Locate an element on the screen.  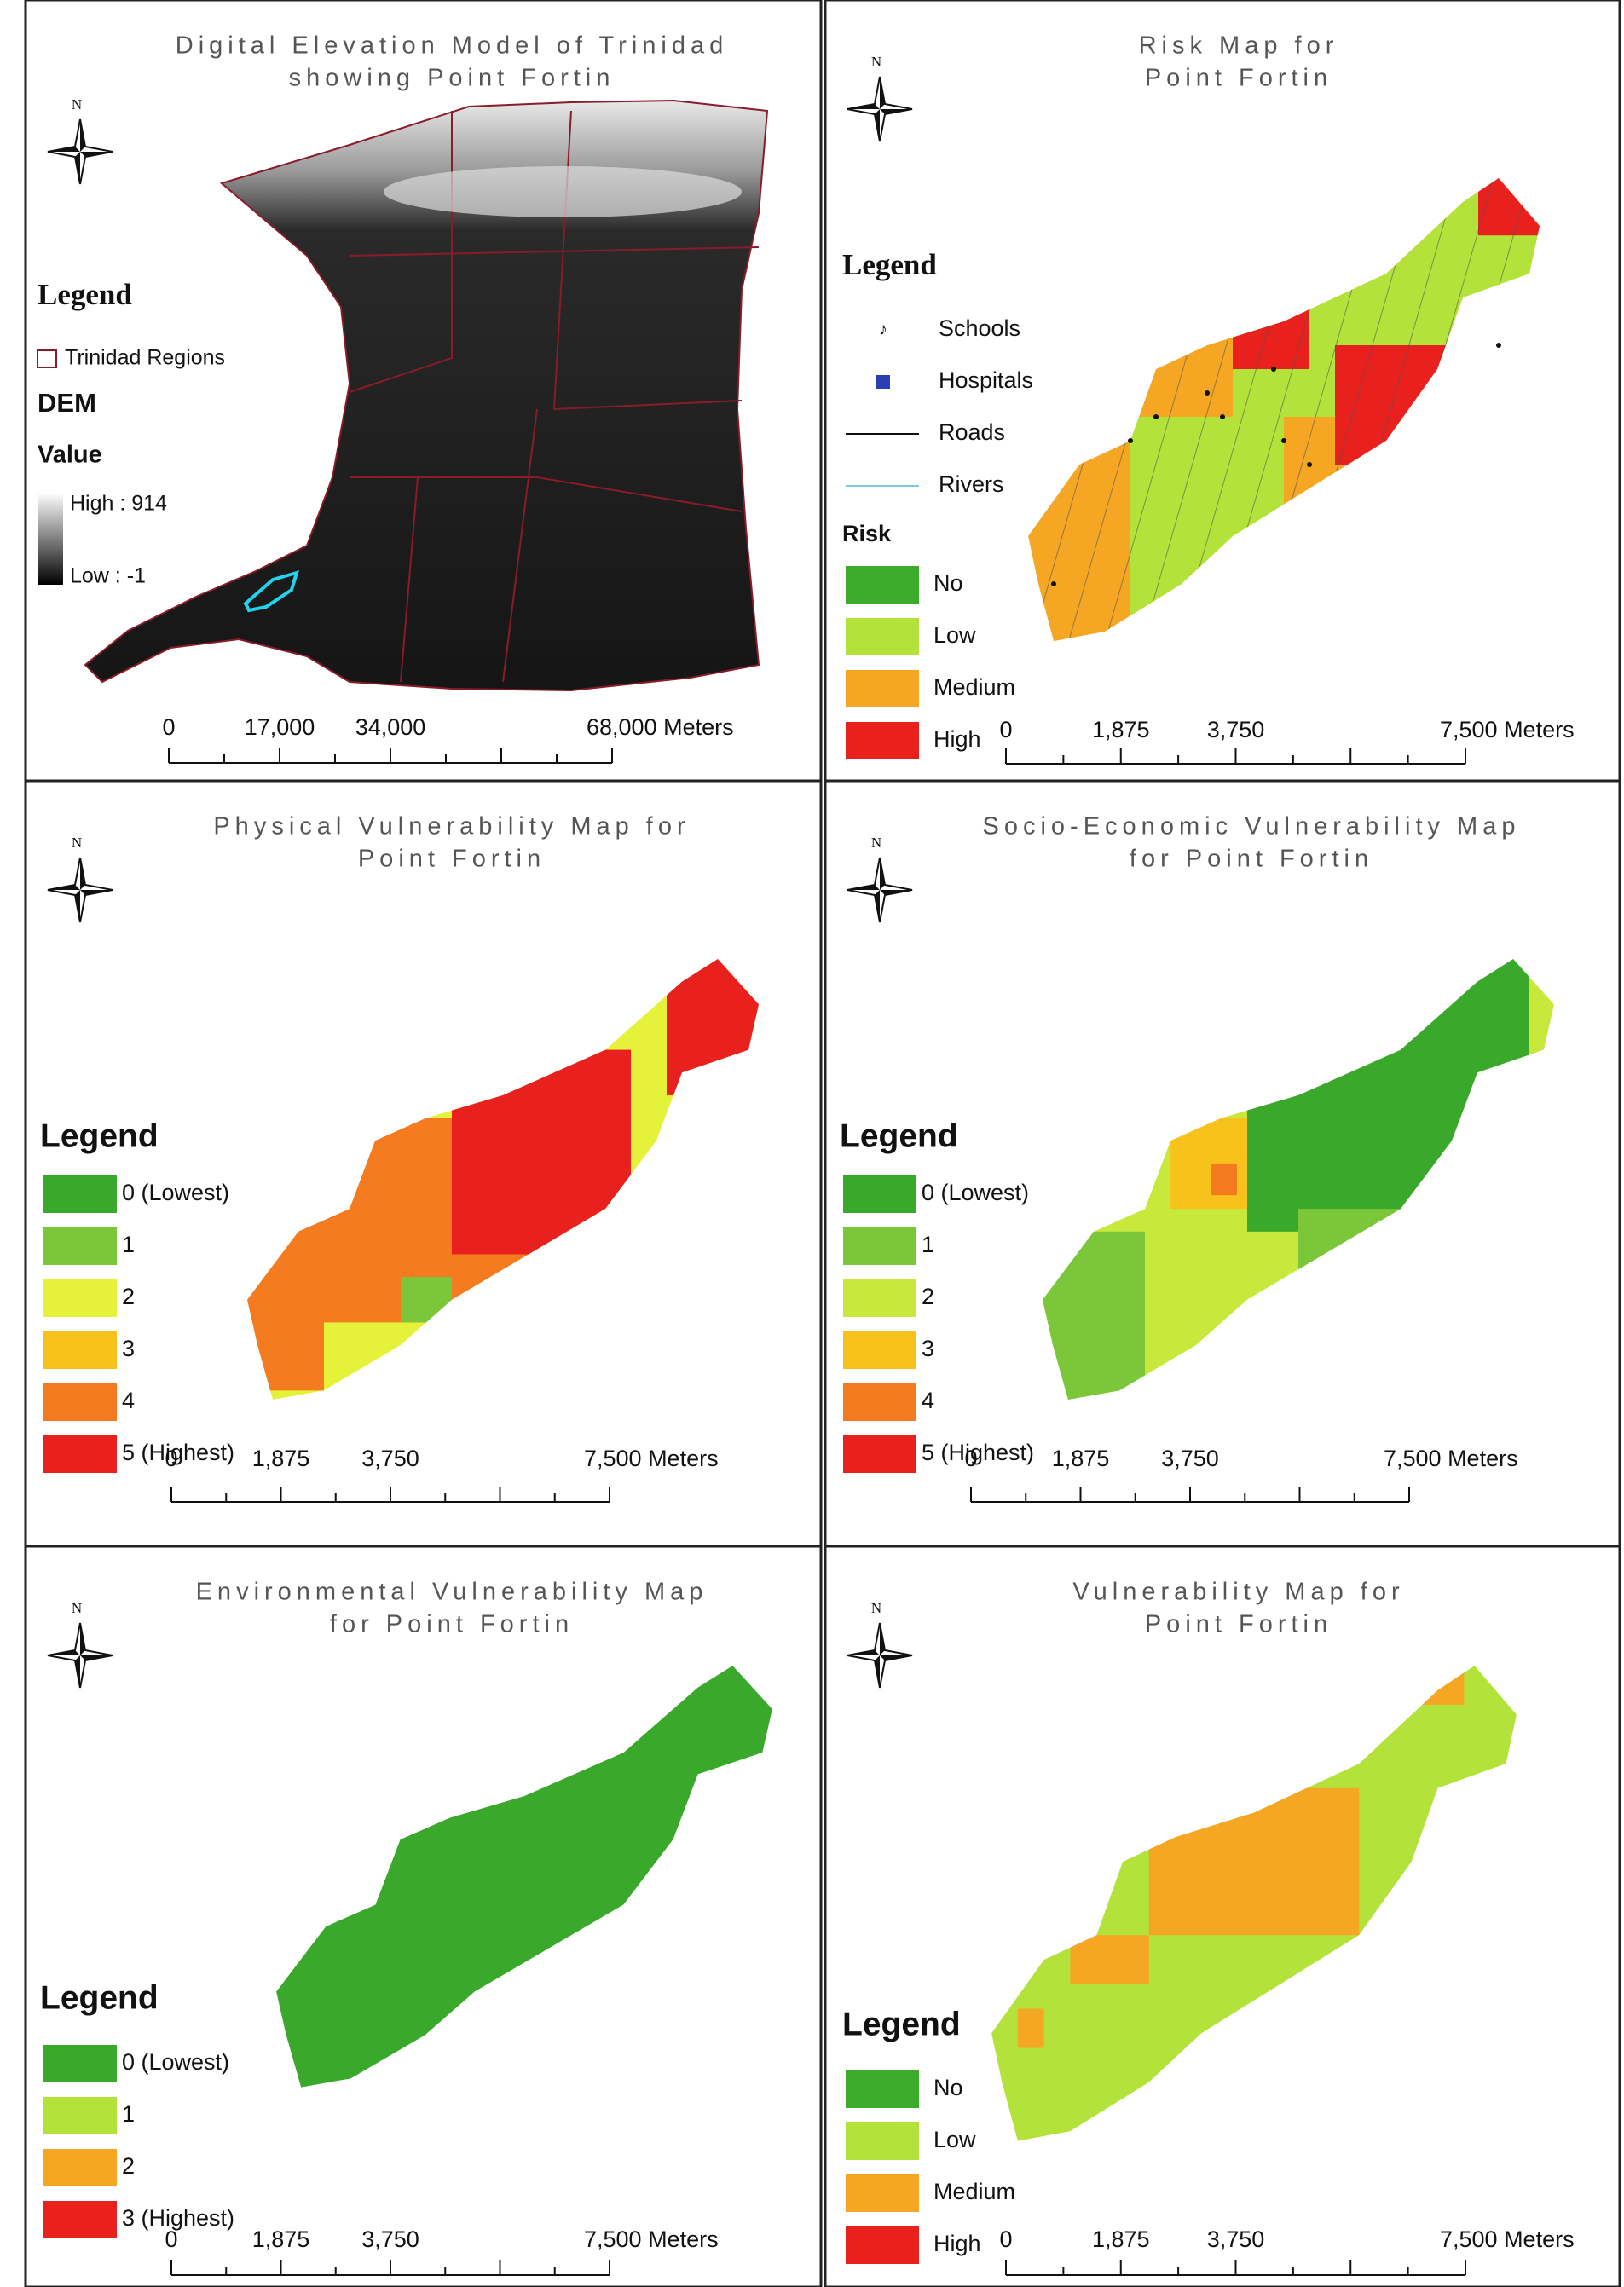
map-title: Physical Vulnerability Map for is located at coordinates (451, 827).